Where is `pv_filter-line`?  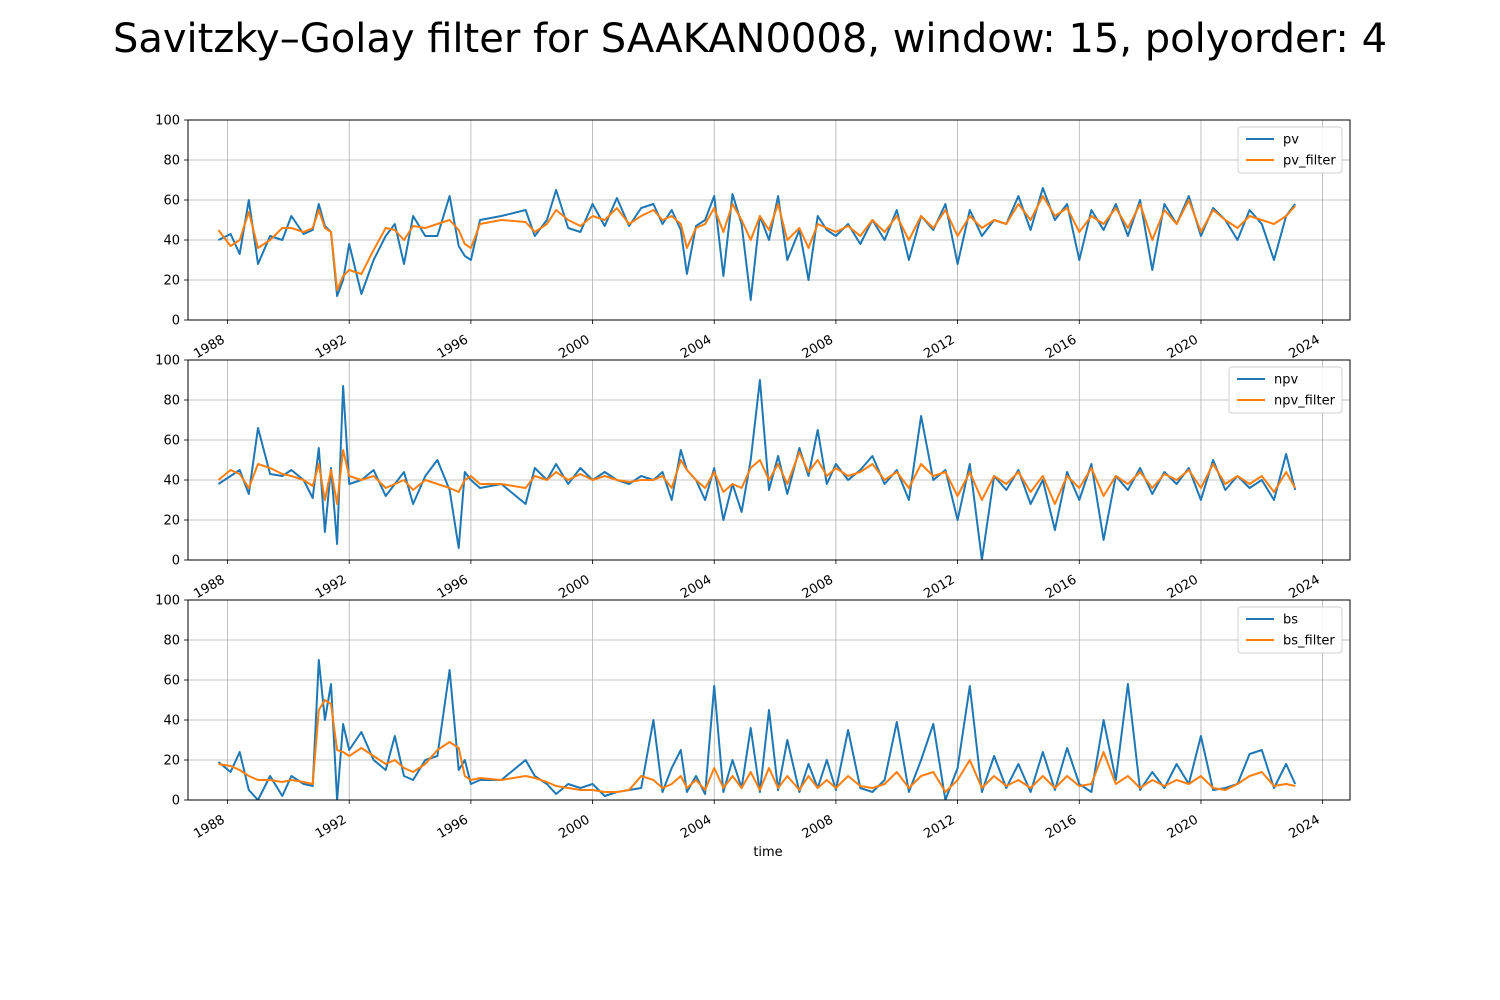 pv_filter-line is located at coordinates (756, 243).